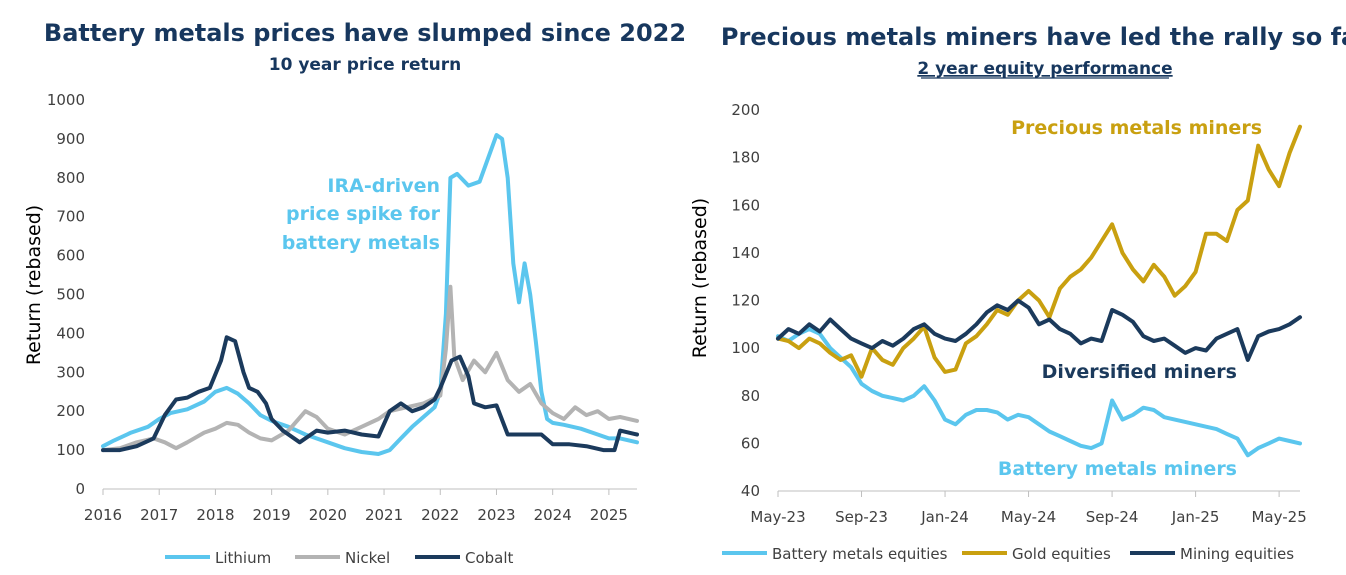 The height and width of the screenshot is (575, 1346). What do you see at coordinates (1117, 469) in the screenshot?
I see `annotation-battery-metals-miners: Battery metals miners` at bounding box center [1117, 469].